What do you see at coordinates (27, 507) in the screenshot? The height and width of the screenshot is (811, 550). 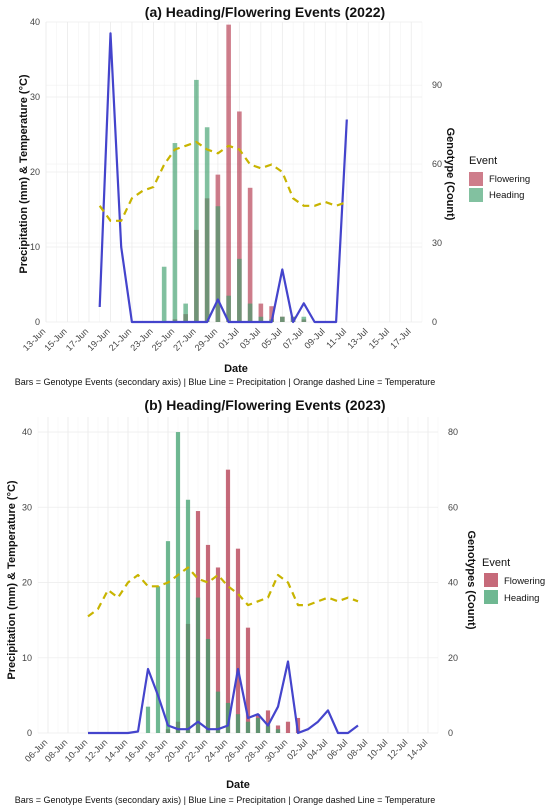 I see `y-left-tick-label: 30` at bounding box center [27, 507].